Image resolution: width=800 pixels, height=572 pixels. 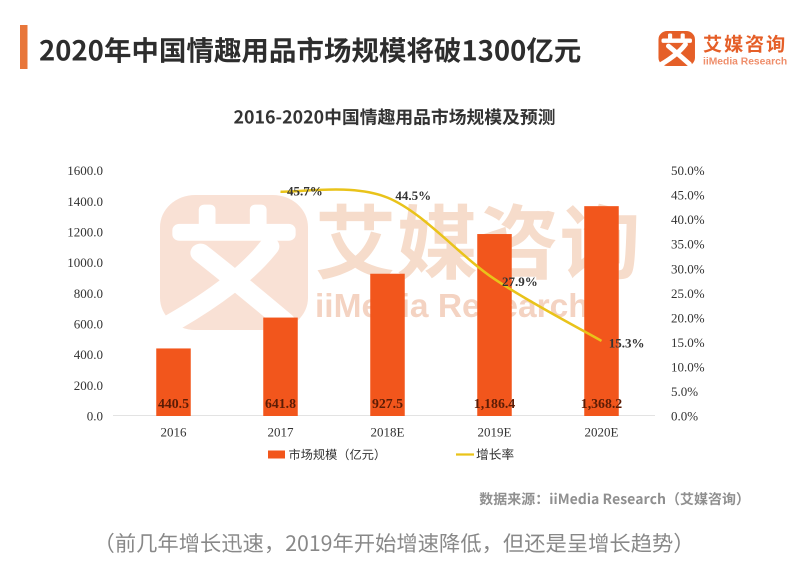 I want to click on svg-text: 600.0, so click(x=88, y=324).